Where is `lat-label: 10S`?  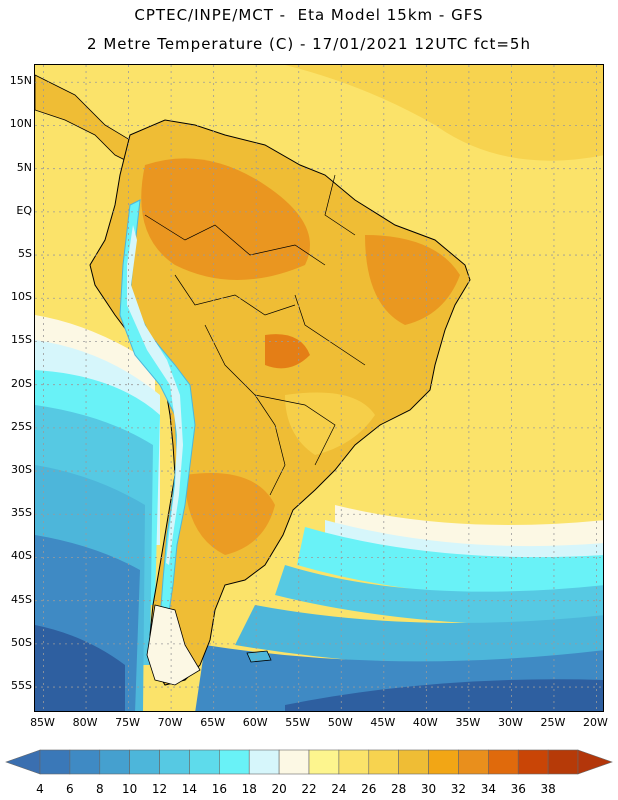
lat-label: 10S is located at coordinates (21, 297).